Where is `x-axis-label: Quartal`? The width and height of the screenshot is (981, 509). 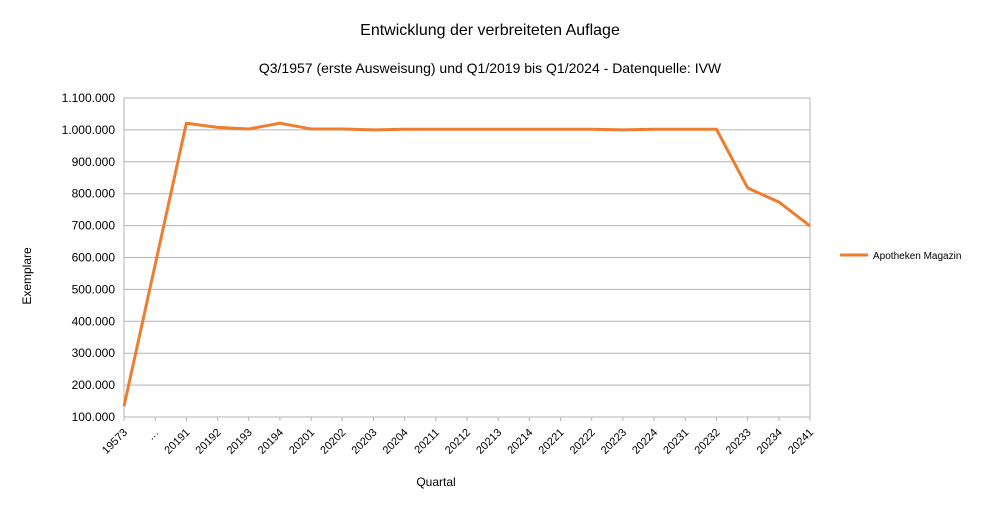
x-axis-label: Quartal is located at coordinates (435, 482).